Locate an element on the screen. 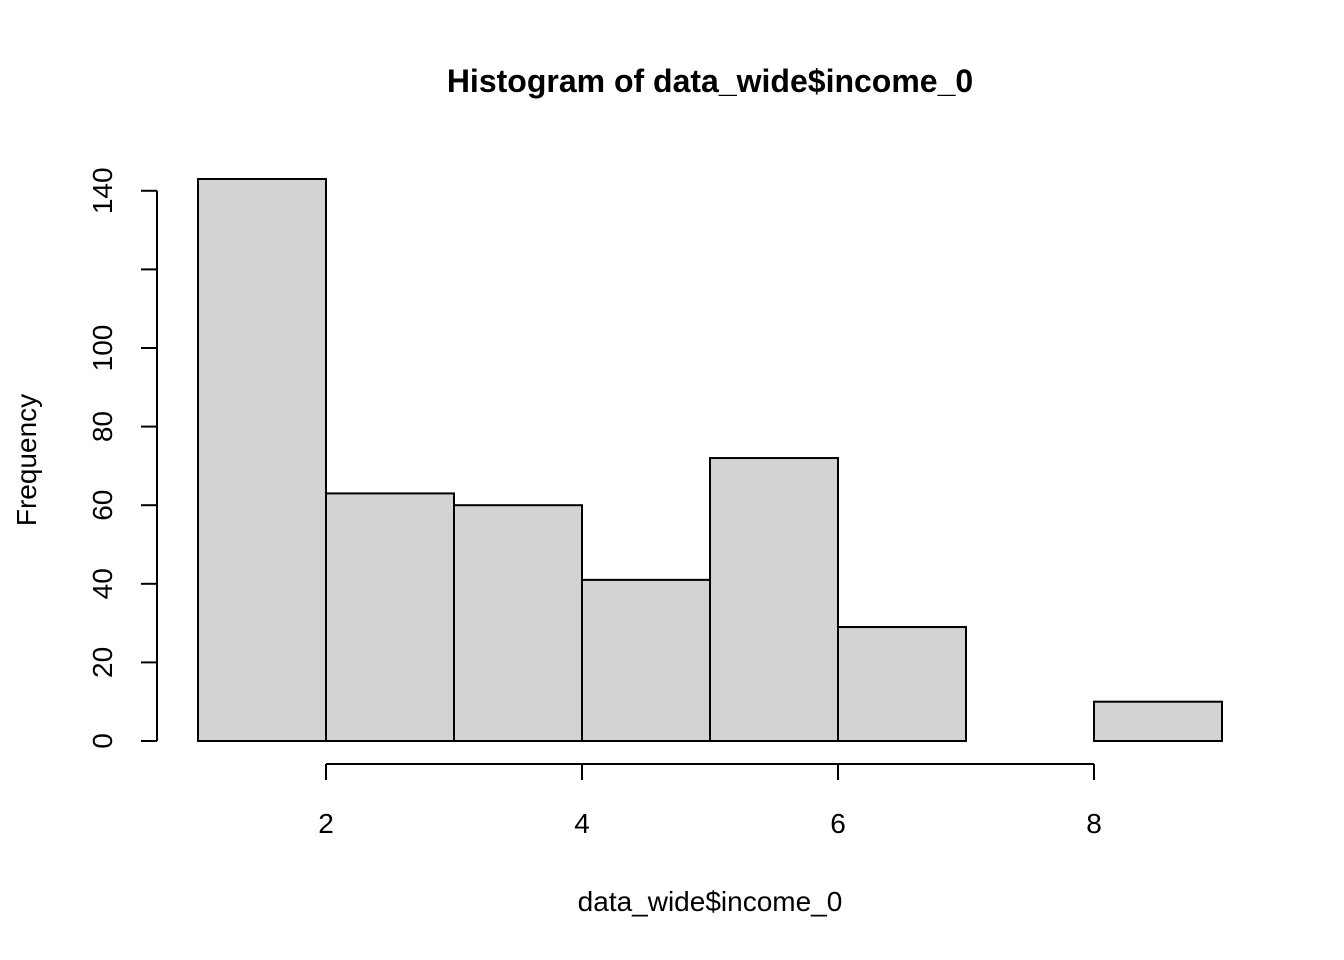  y-tick-label-80: 80 is located at coordinates (102, 426).